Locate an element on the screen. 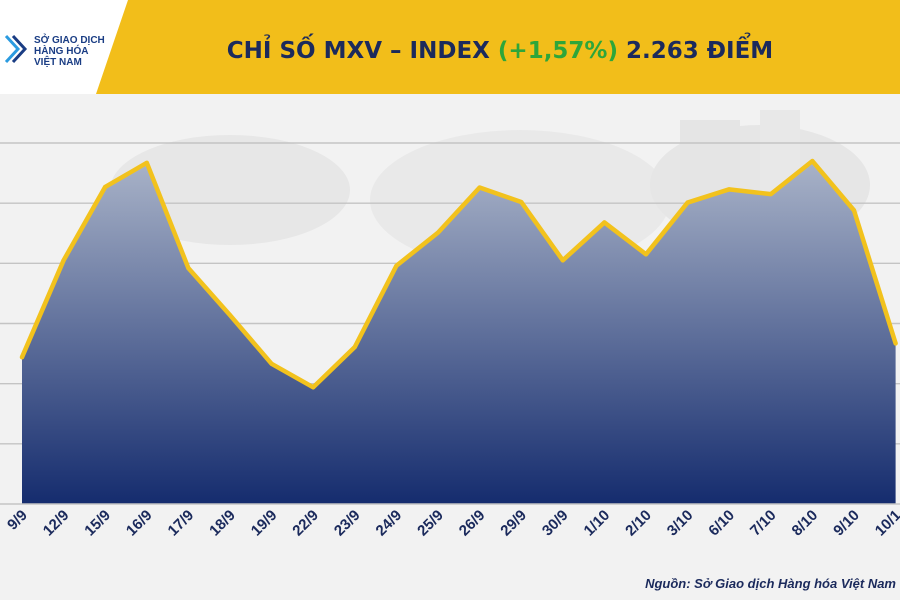 The height and width of the screenshot is (600, 900). chart-title: CHỈ SỐ MXV – INDEX (+1,57%) 2.263 ĐIỂM is located at coordinates (500, 51).